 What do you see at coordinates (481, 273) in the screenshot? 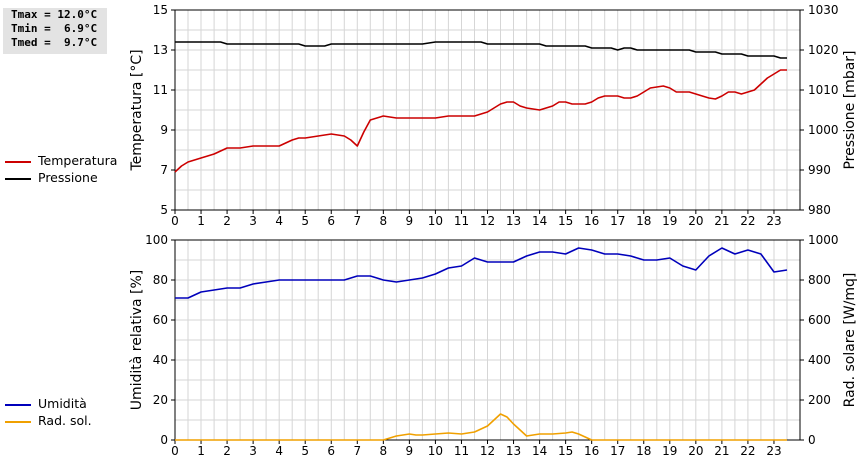
I see `series-line-umidit` at bounding box center [481, 273].